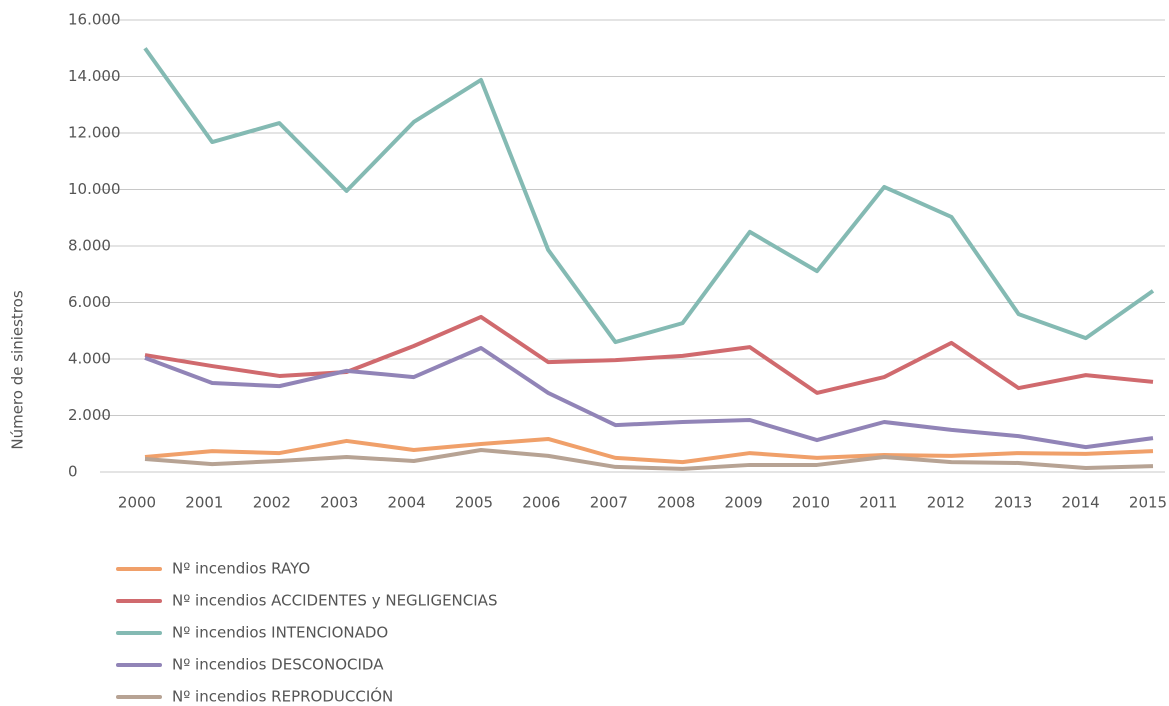  What do you see at coordinates (89, 415) in the screenshot?
I see `y-tick-label: 2.000` at bounding box center [89, 415].